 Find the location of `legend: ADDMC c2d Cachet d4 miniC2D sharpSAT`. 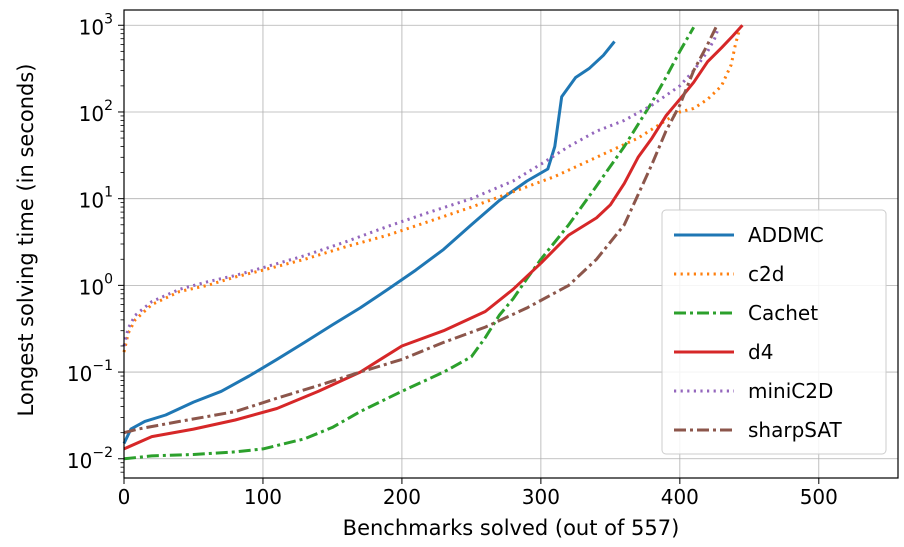

legend: ADDMC c2d Cachet d4 miniC2D sharpSAT is located at coordinates (774, 332).